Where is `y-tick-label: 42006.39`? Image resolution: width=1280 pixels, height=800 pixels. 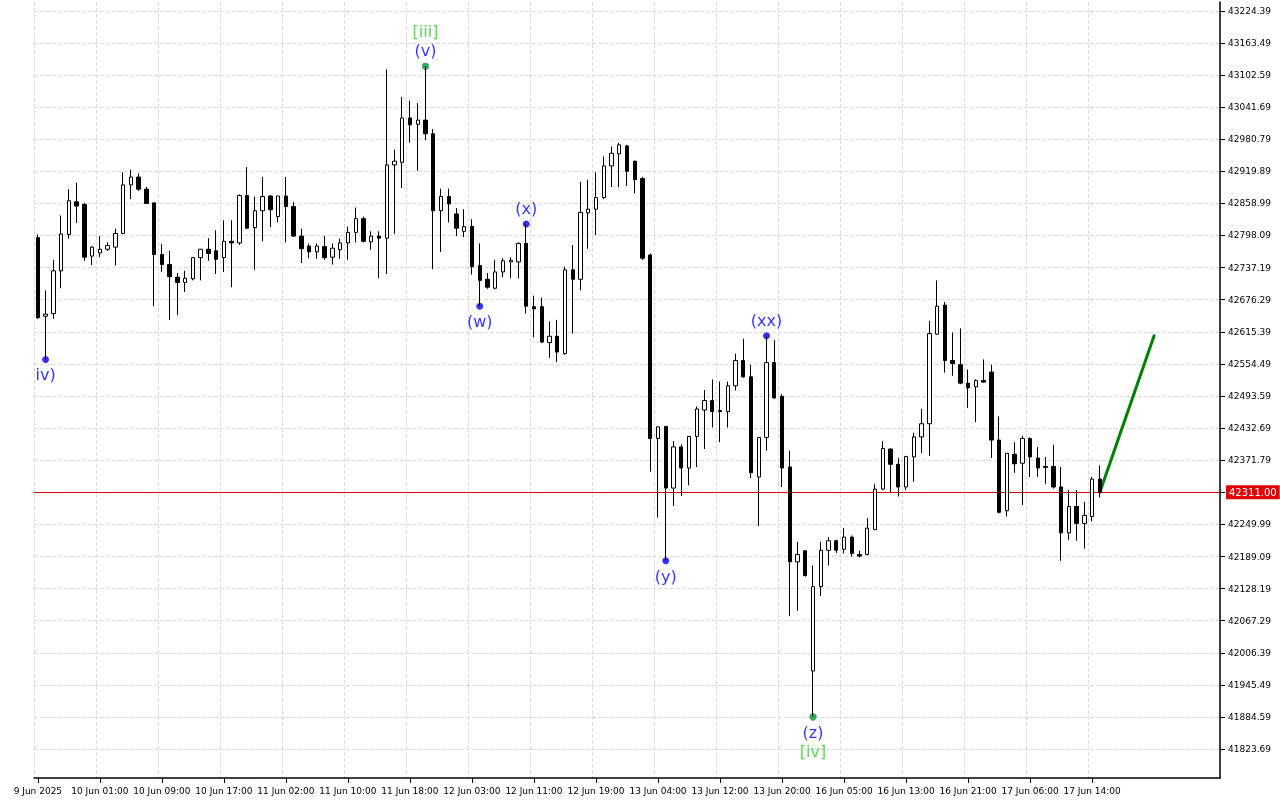
y-tick-label: 42006.39 is located at coordinates (1250, 652).